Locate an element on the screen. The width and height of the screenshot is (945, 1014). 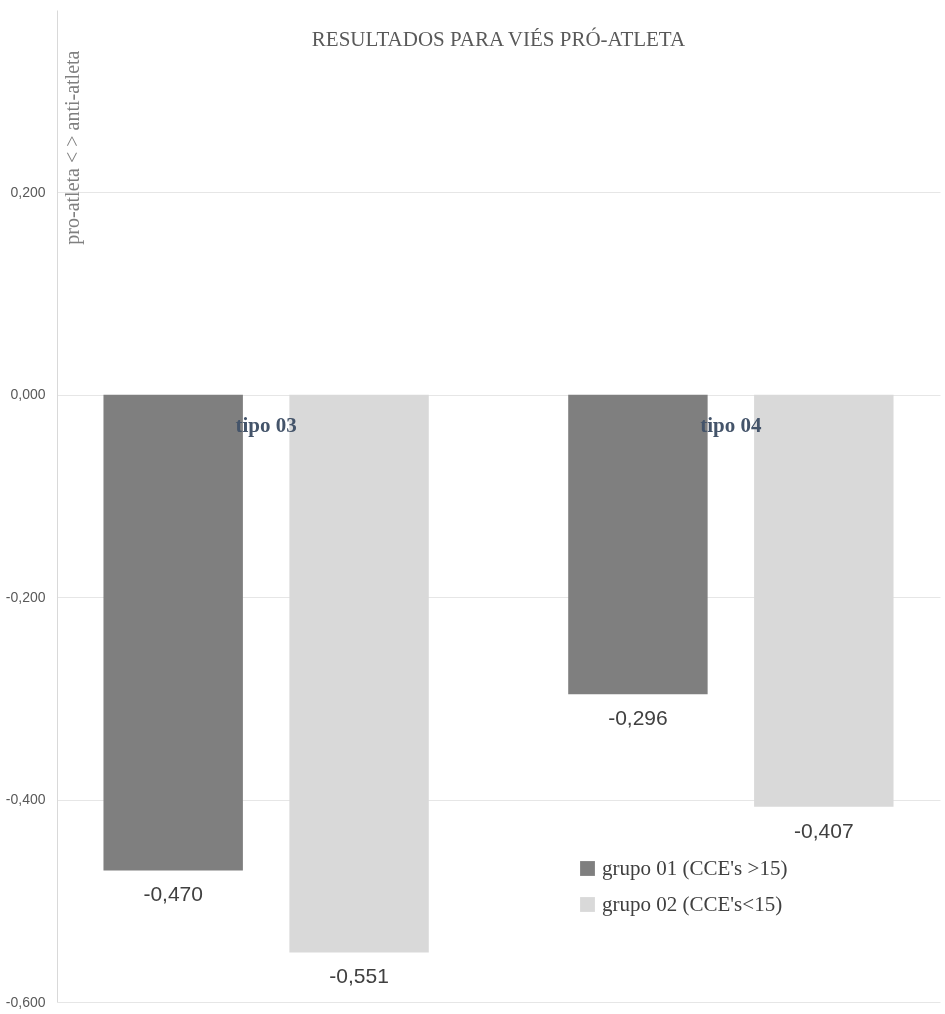
data-label: -0,407 is located at coordinates (824, 830).